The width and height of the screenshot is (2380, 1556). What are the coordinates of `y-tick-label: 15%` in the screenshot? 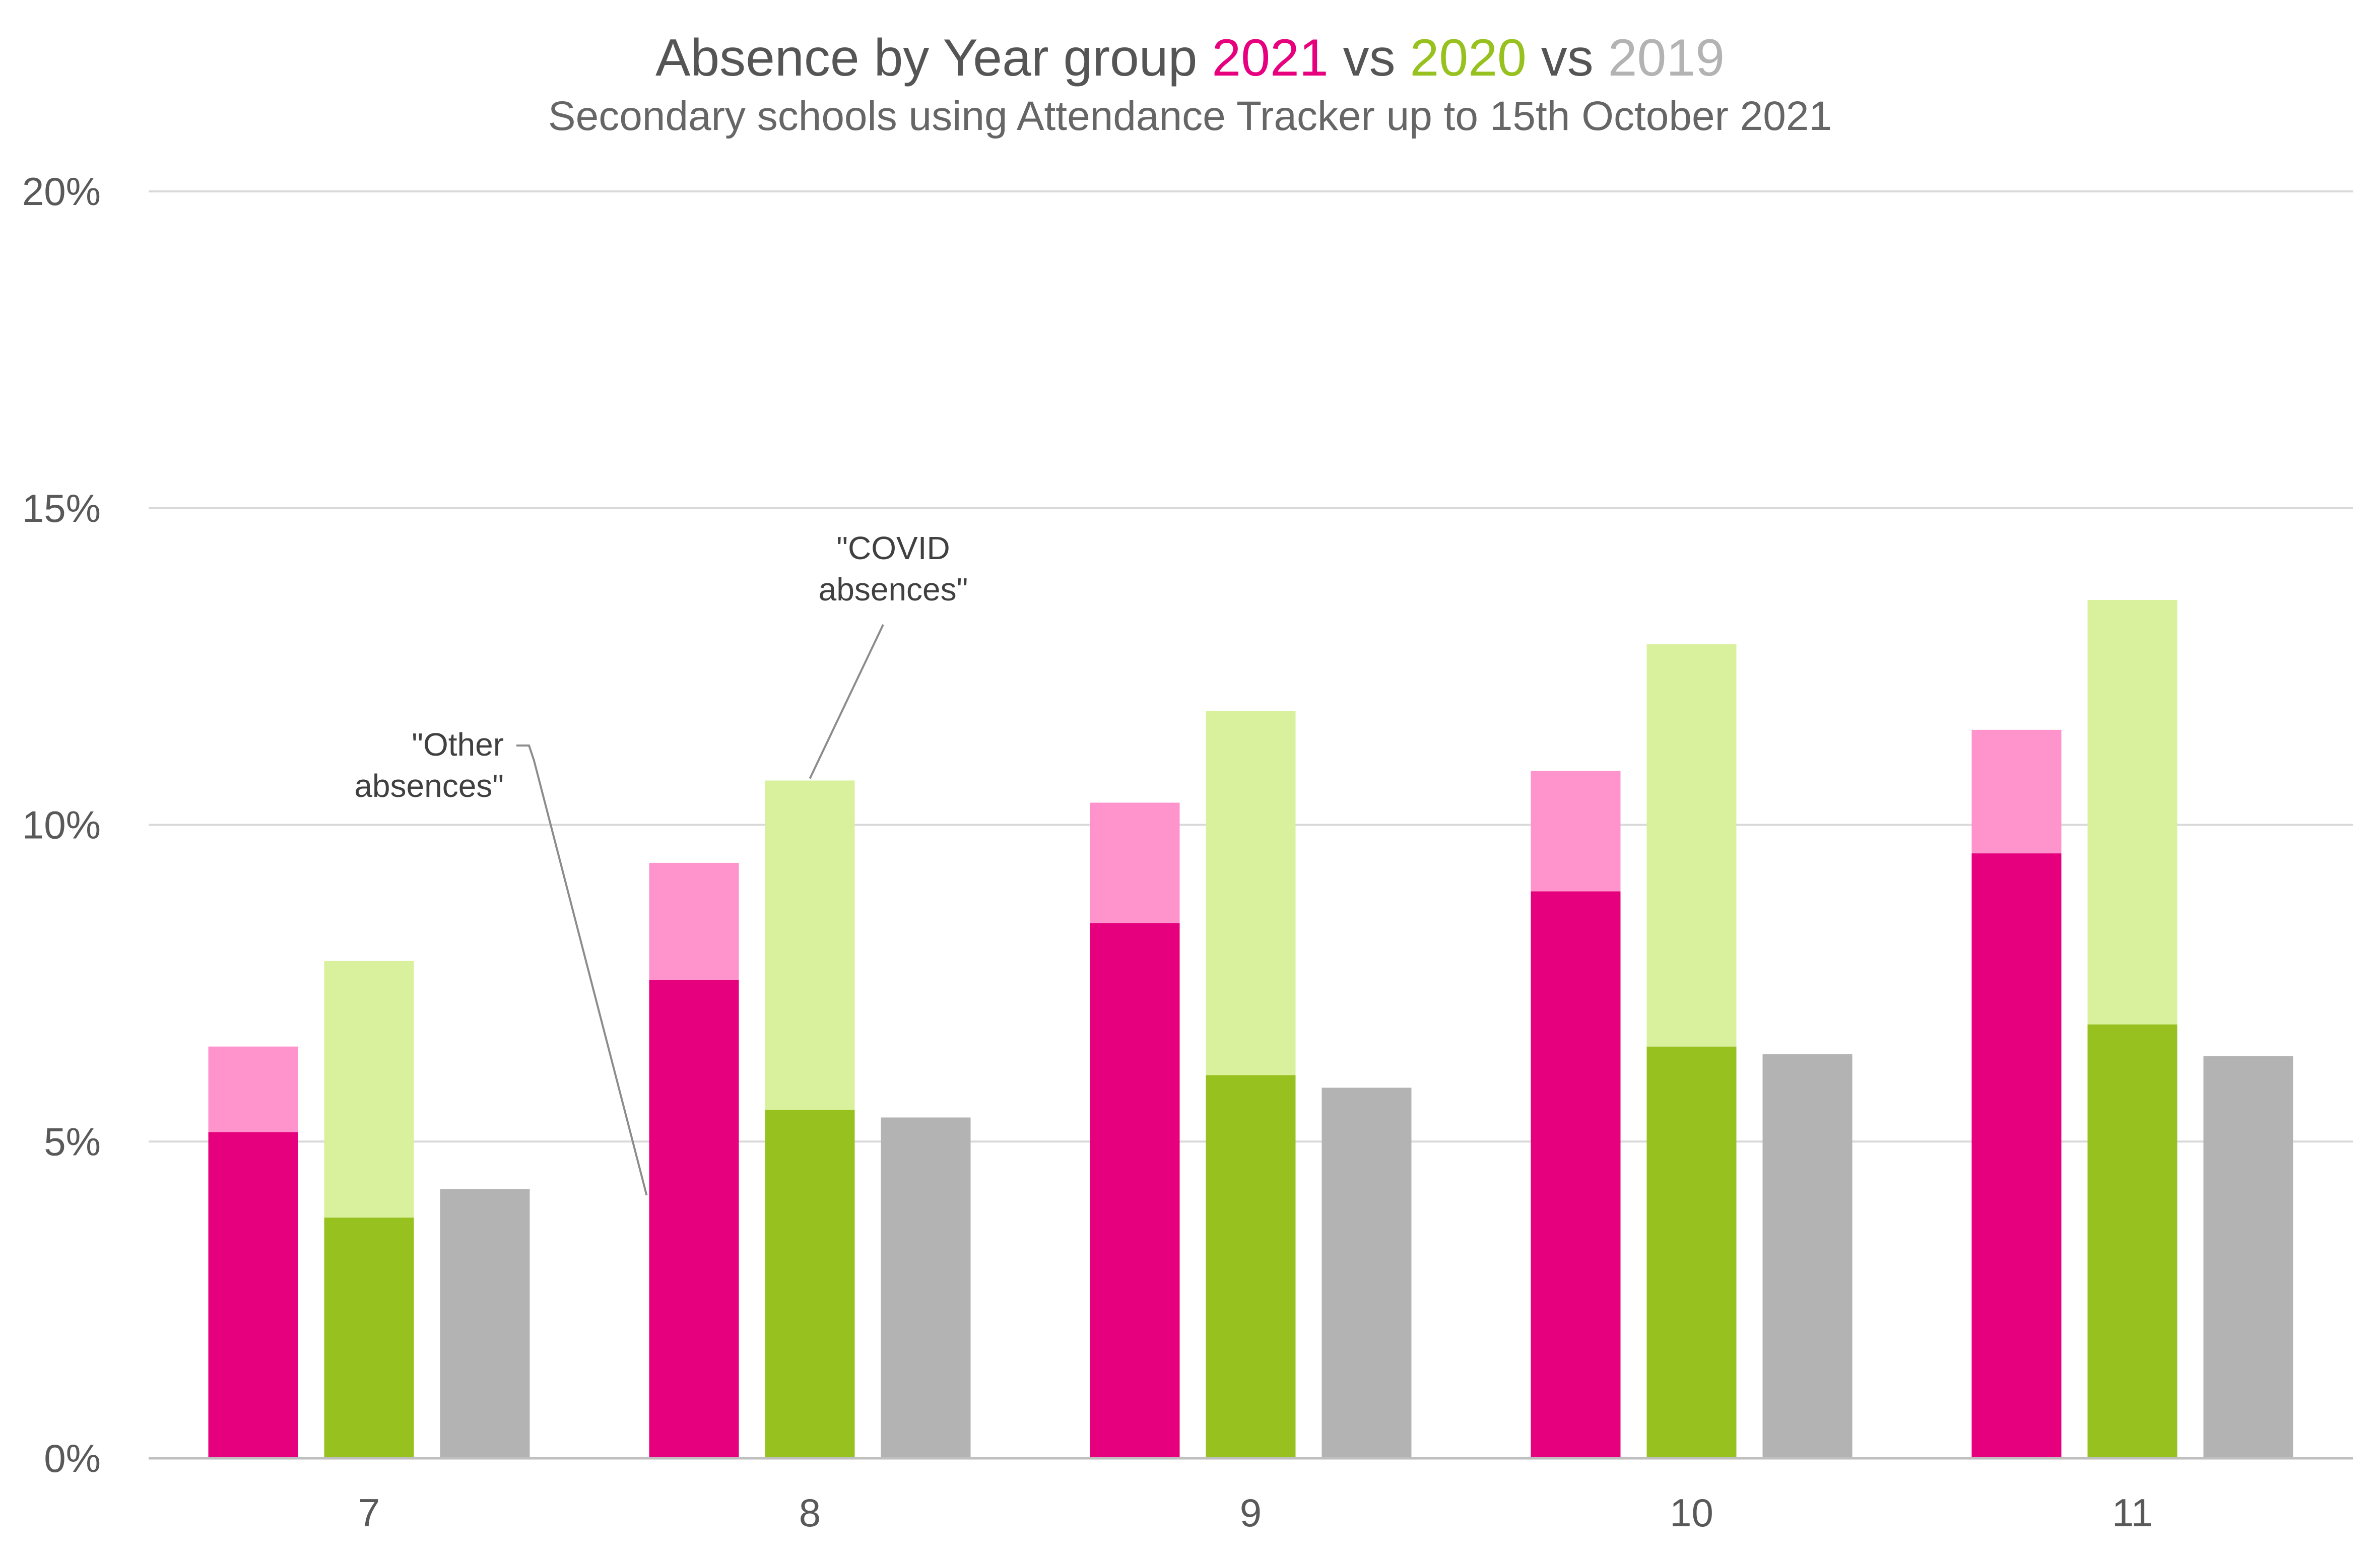 It's located at (61, 508).